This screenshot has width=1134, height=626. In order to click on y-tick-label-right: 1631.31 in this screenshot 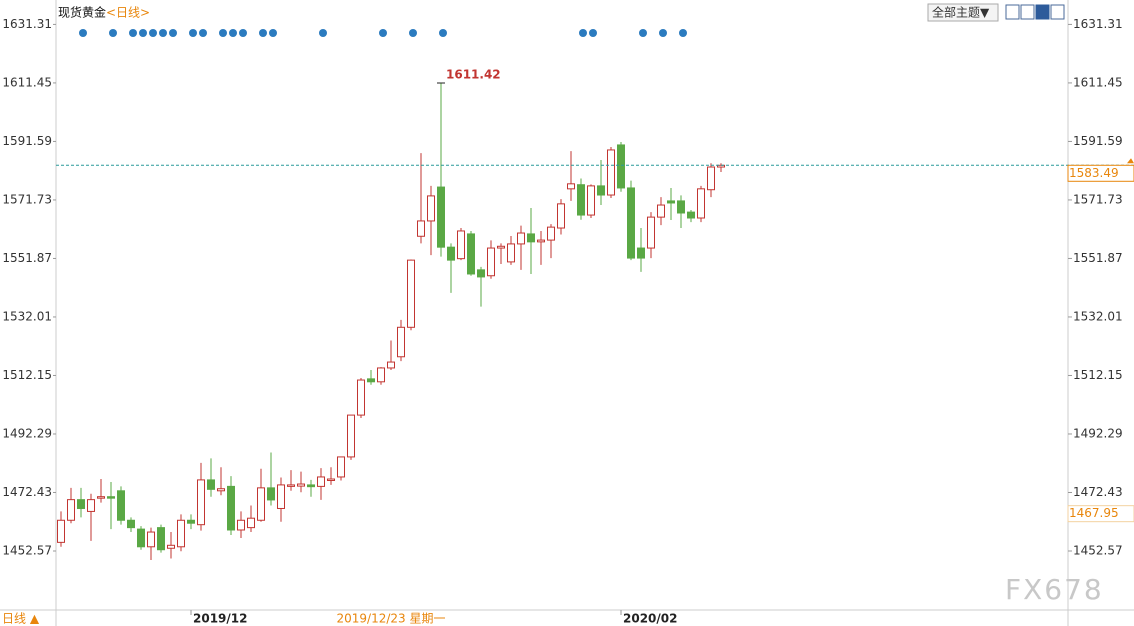, I will do `click(1098, 24)`.